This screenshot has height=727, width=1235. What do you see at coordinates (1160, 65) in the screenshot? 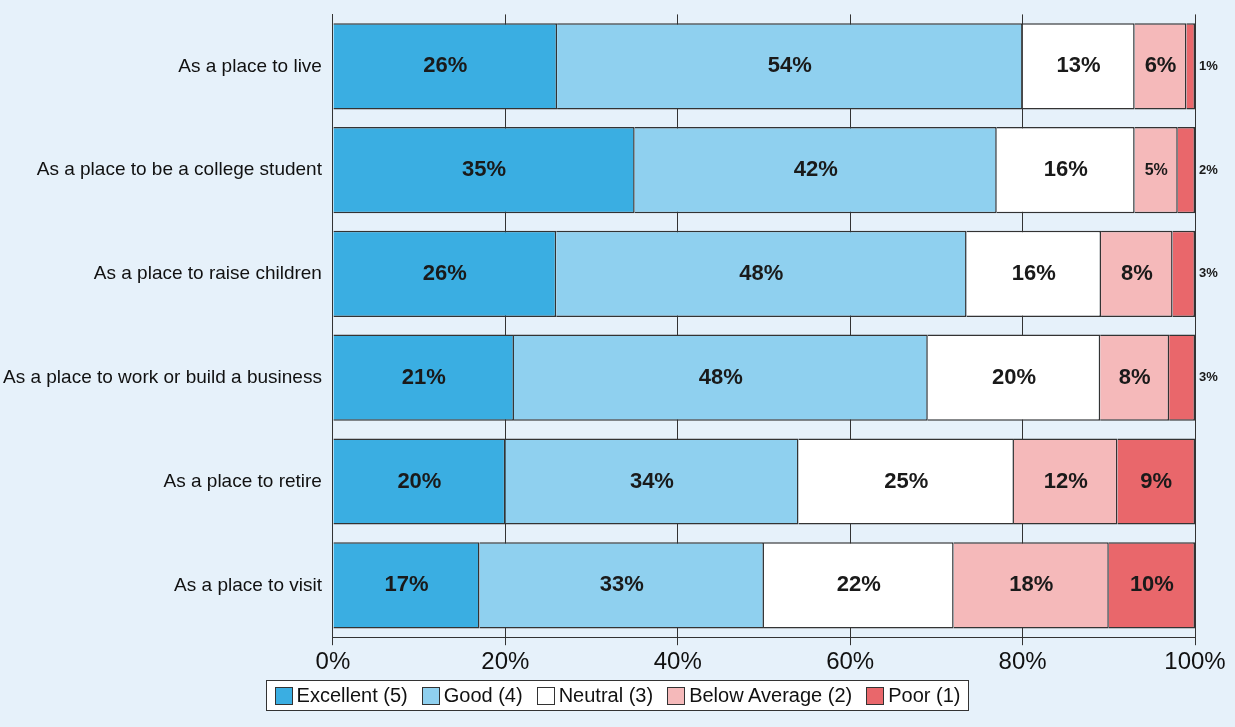
I see `data-label: 6%` at bounding box center [1160, 65].